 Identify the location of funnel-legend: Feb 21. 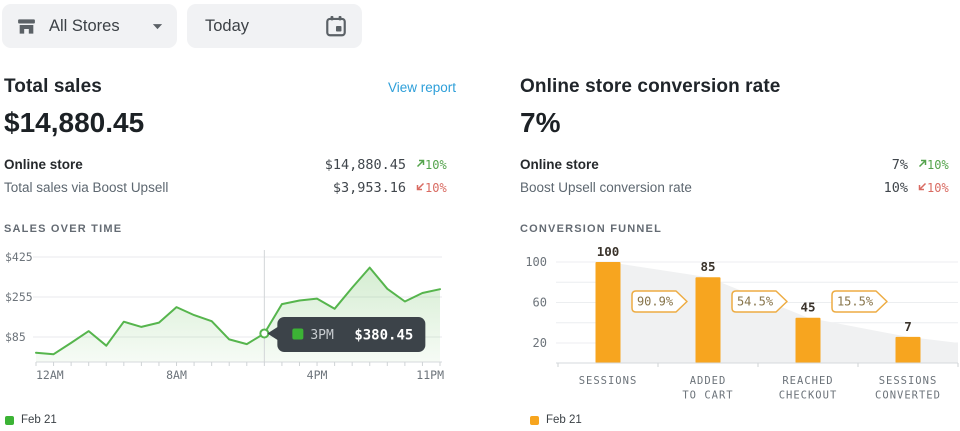
(556, 420).